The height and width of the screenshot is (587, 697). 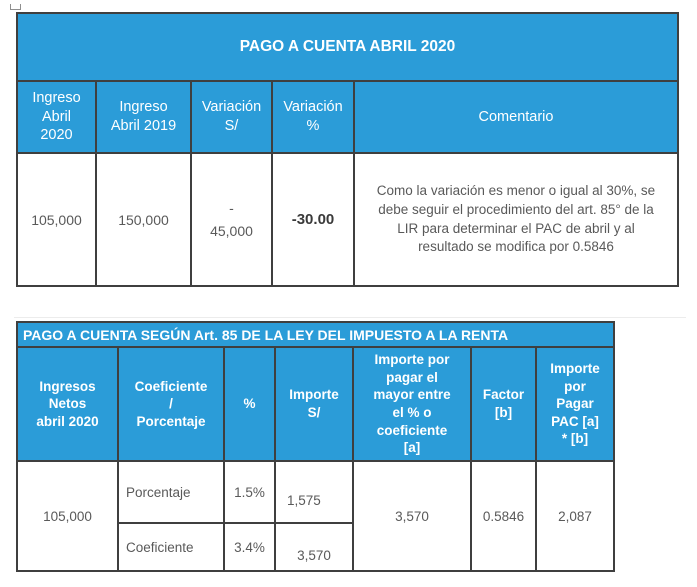 I want to click on t2-header-pct: %, so click(x=249, y=404).